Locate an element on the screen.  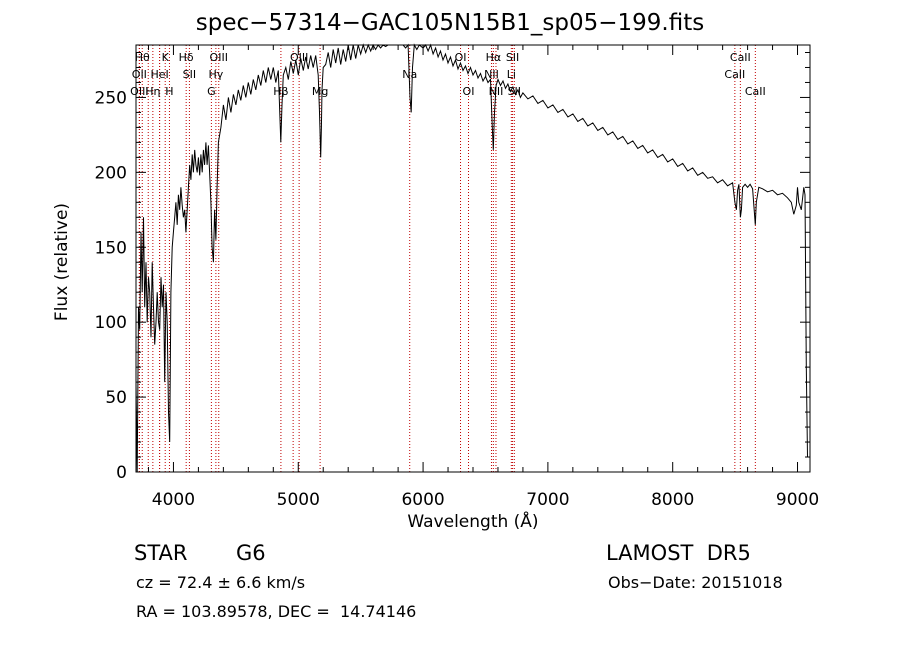
y-tick-label: 50 is located at coordinates (116, 398).